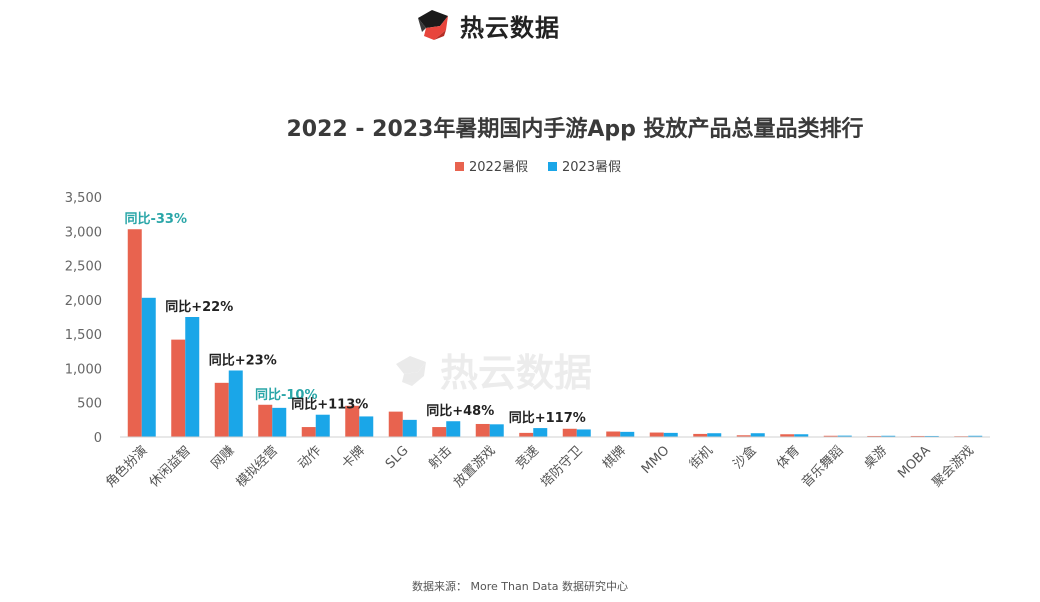 Image resolution: width=1040 pixels, height=602 pixels. I want to click on yoy-annotation: 同比+117%, so click(547, 418).